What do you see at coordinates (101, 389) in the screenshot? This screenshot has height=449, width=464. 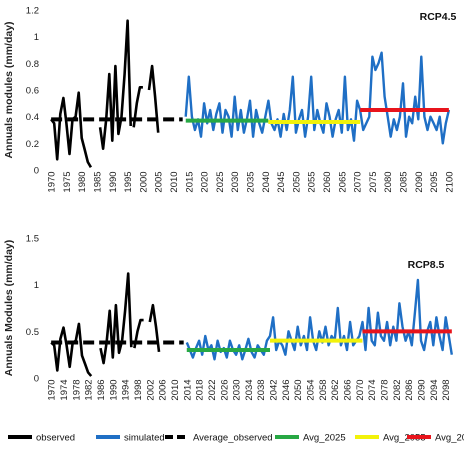 I see `x-tick-label: 1986` at bounding box center [101, 389].